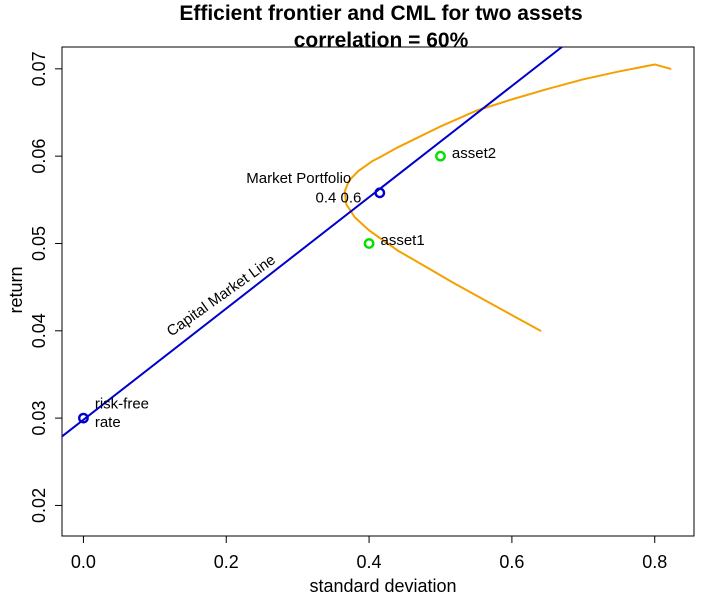  What do you see at coordinates (39, 68) in the screenshot?
I see `y-tick-label: 0.07` at bounding box center [39, 68].